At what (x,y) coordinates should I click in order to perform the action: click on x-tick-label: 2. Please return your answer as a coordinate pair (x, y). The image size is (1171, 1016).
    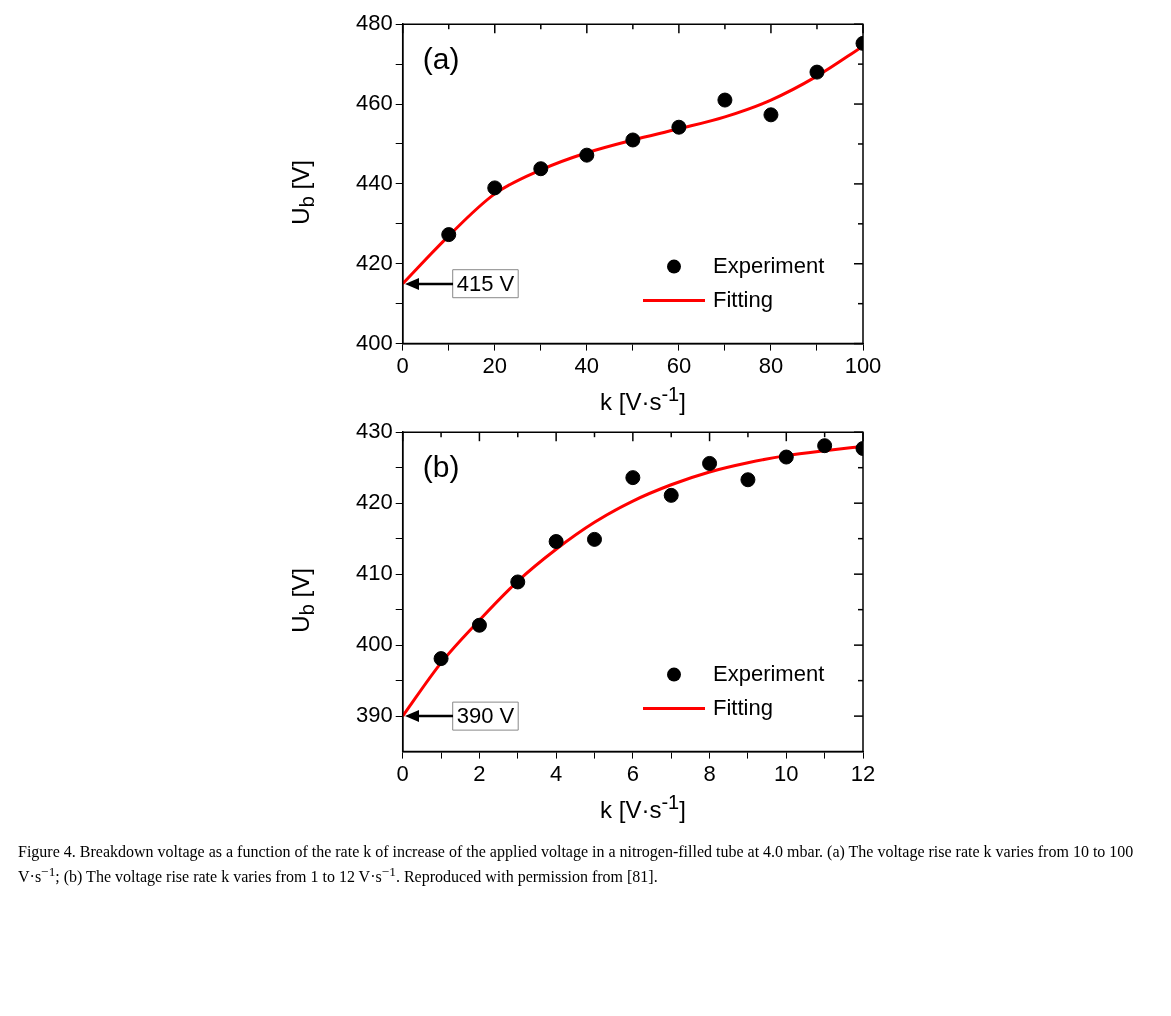
    Looking at the image, I should click on (479, 773).